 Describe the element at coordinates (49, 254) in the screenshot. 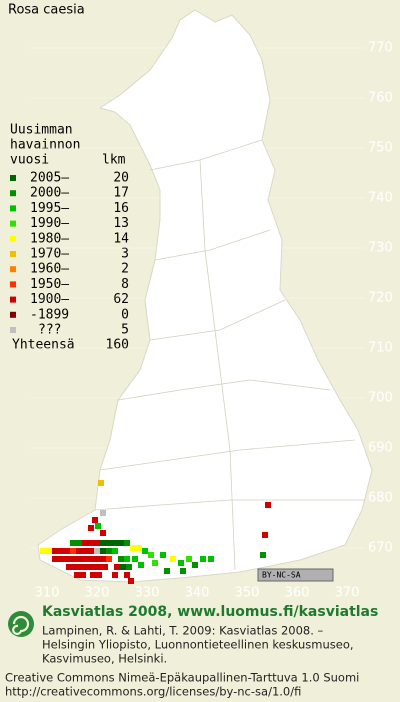

I see `legend-label: 1970–` at that location.